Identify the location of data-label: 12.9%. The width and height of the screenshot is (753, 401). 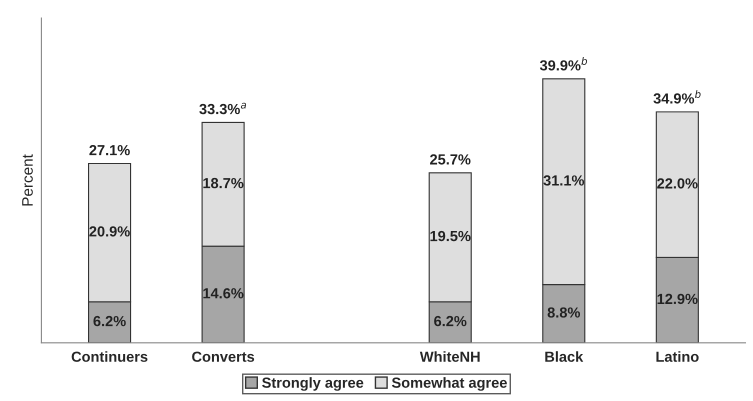
(678, 299).